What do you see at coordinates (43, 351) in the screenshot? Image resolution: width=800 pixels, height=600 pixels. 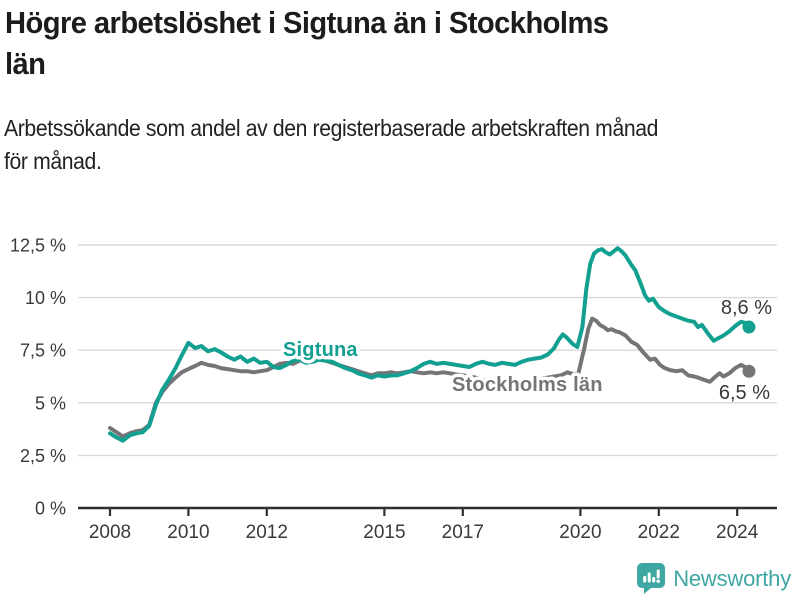 I see `y-tick-label: 7,5 %` at bounding box center [43, 351].